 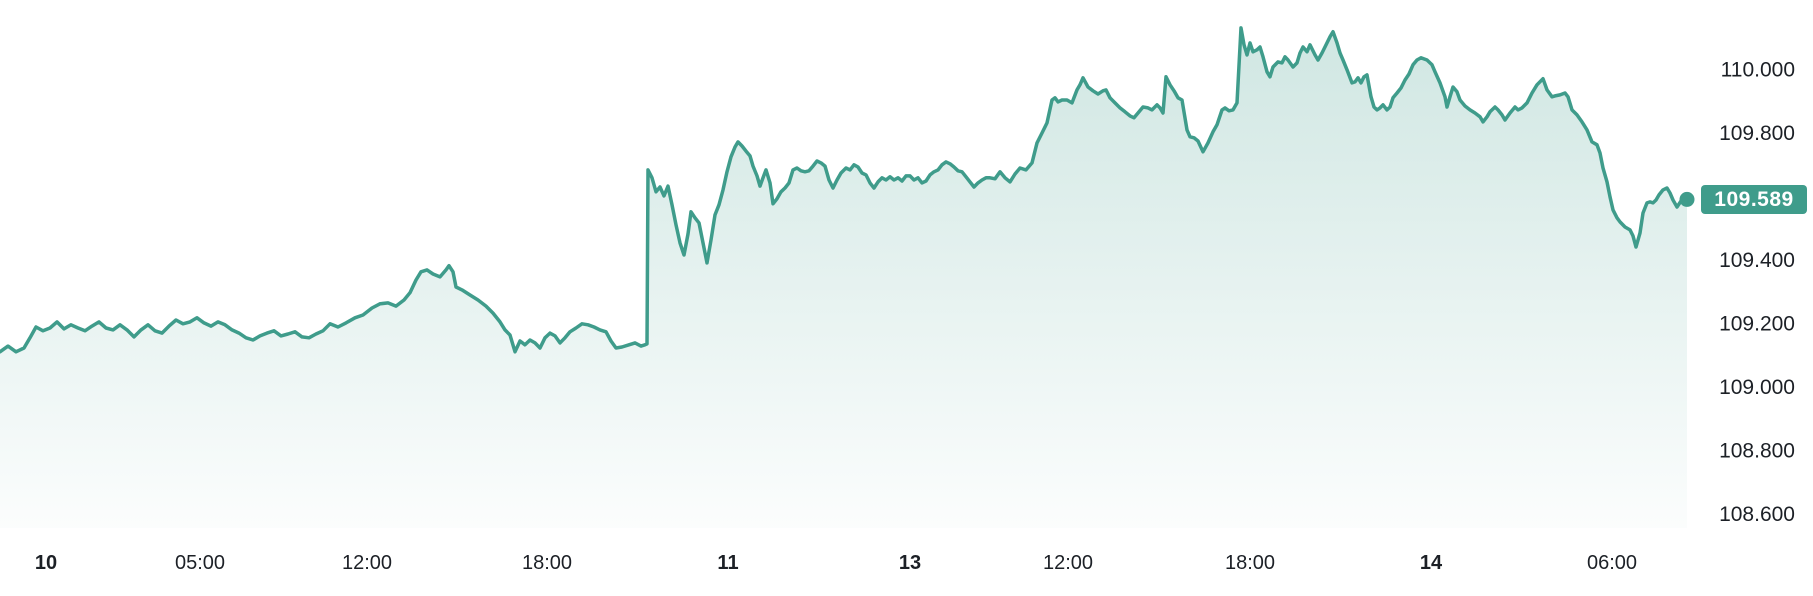 I want to click on y-axis-tick-label: 109.000, so click(x=1757, y=387).